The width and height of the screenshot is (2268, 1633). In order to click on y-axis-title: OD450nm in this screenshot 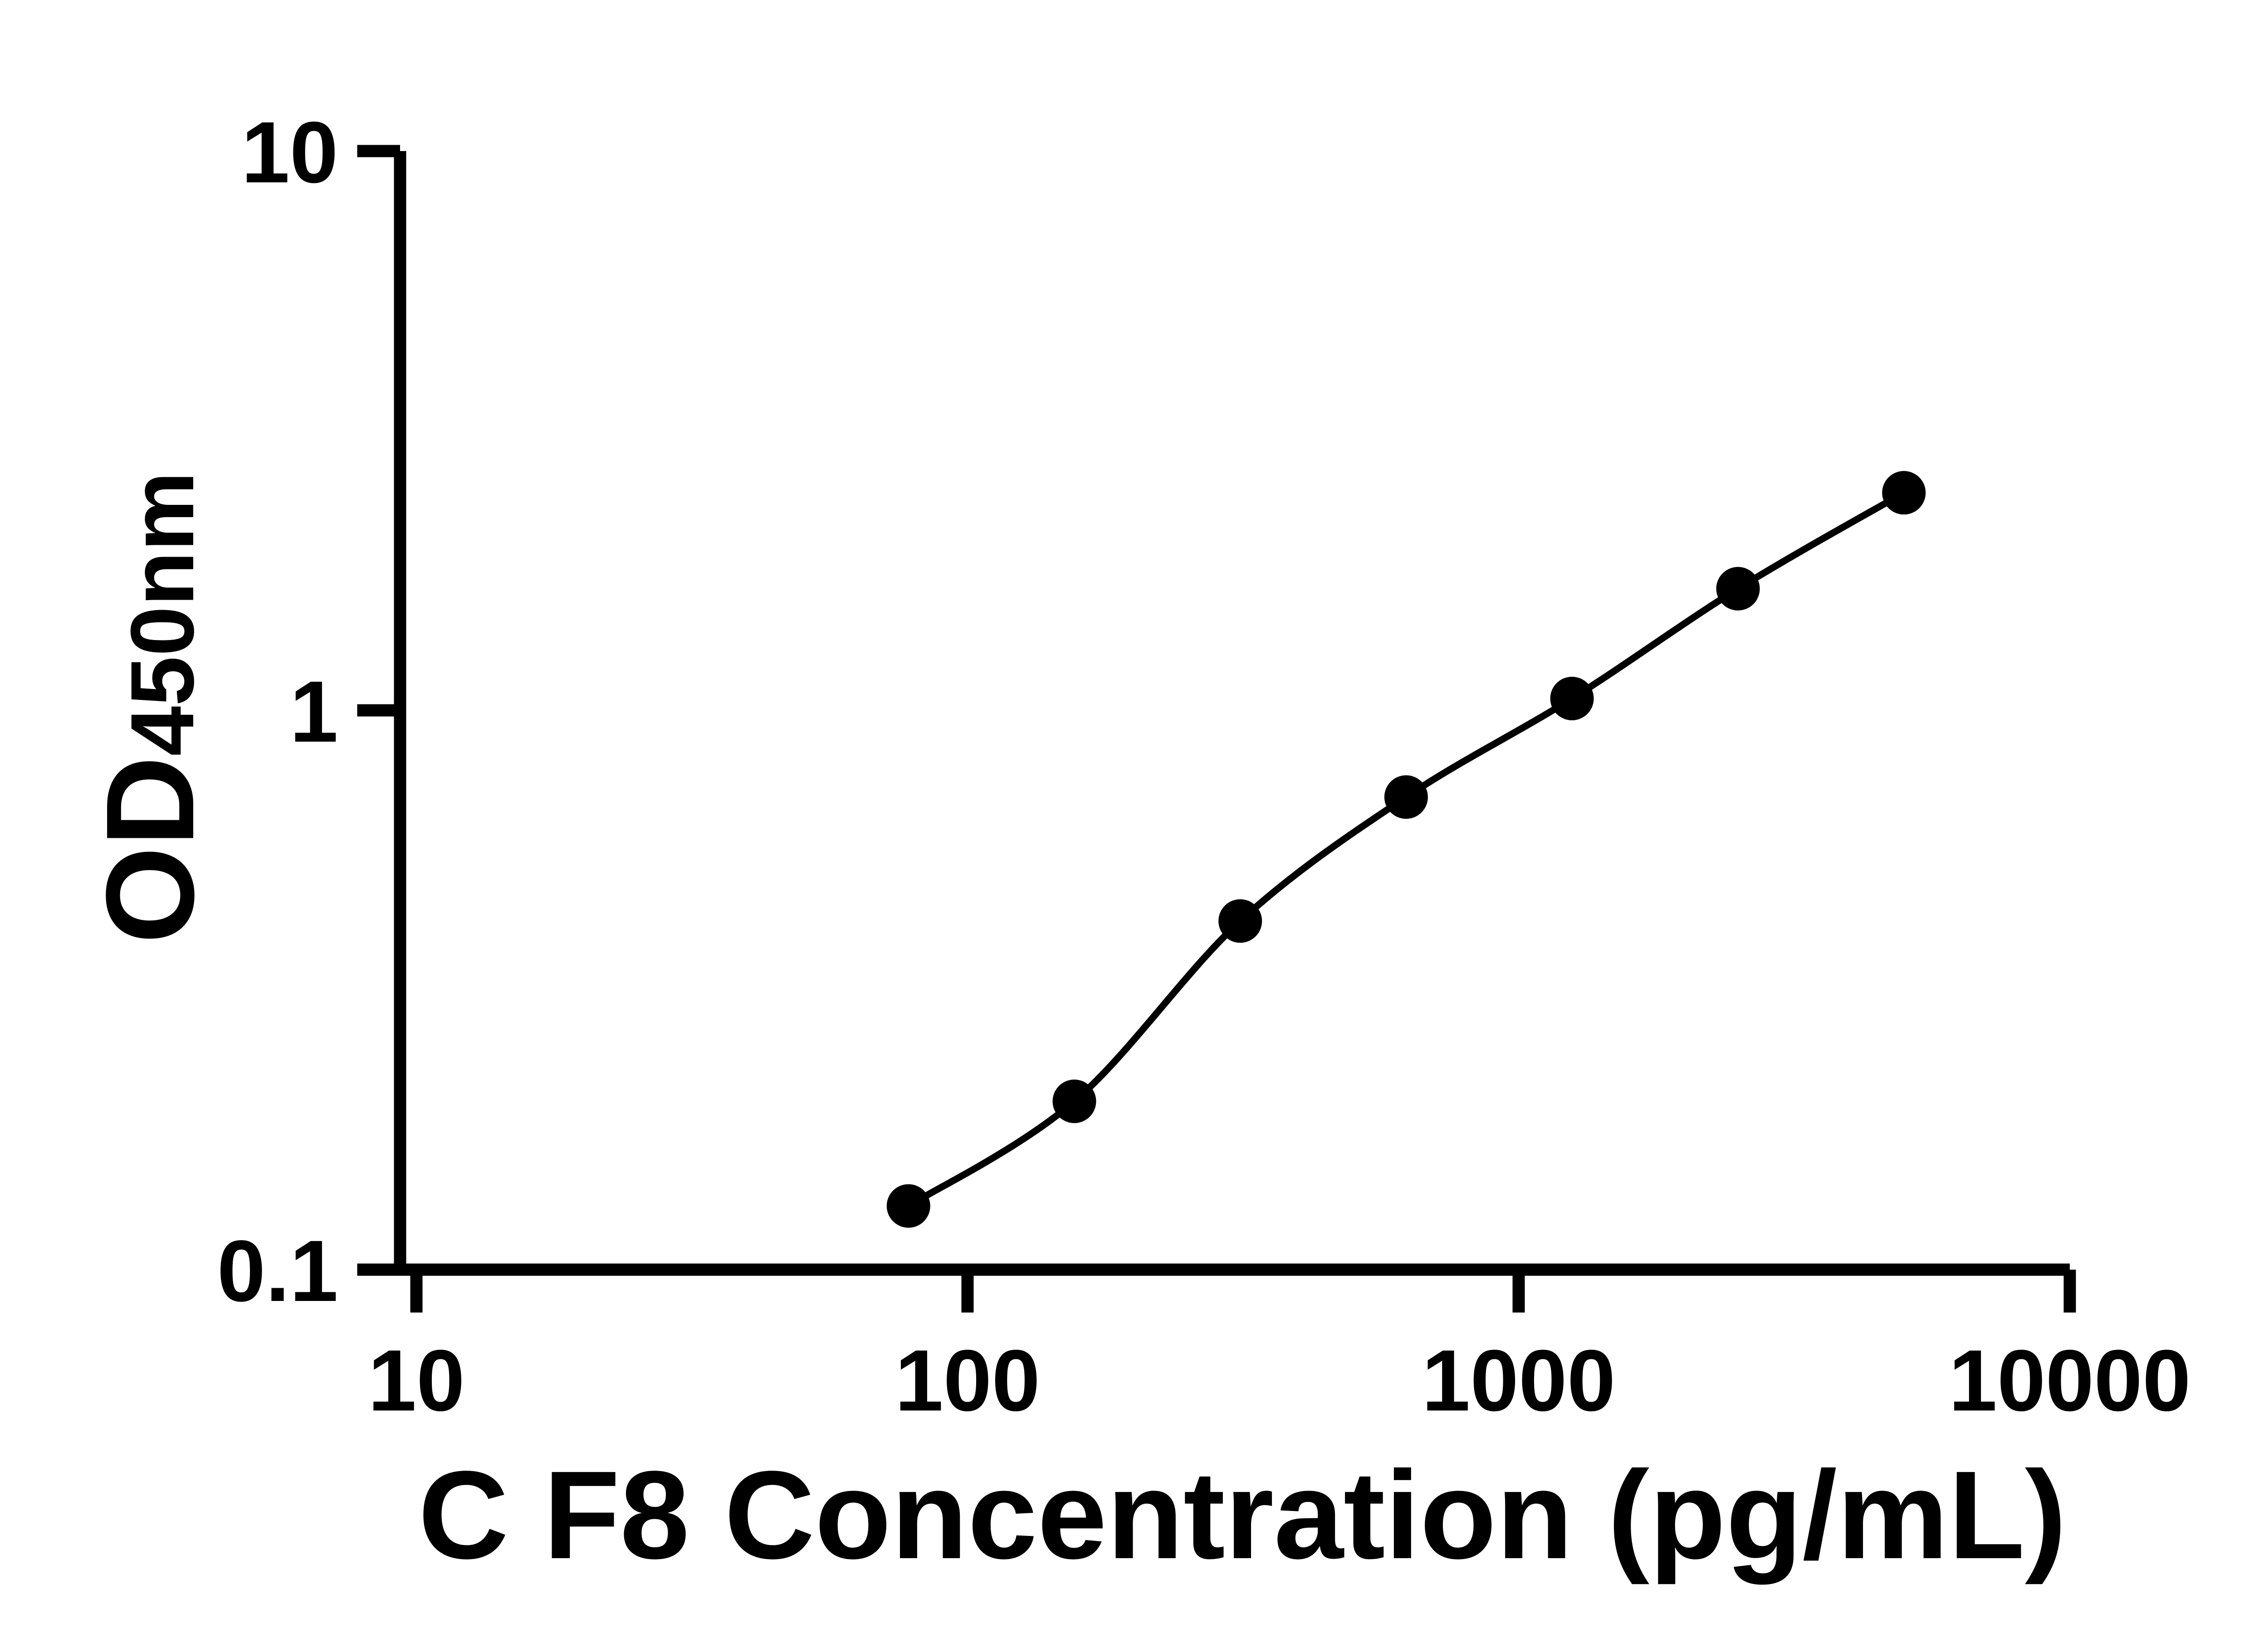, I will do `click(150, 707)`.